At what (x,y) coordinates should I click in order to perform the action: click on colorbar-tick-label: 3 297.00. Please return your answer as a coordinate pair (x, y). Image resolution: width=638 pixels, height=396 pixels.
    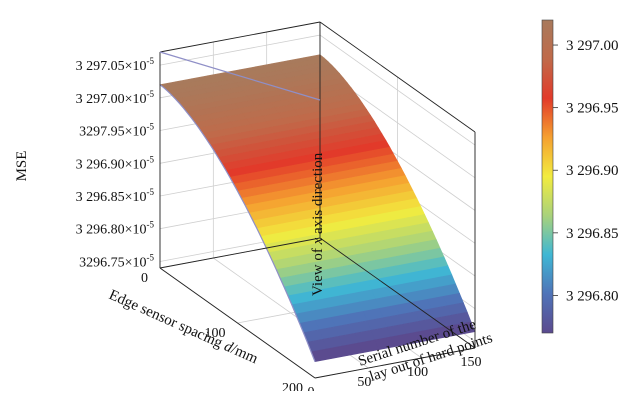
    Looking at the image, I should click on (592, 46).